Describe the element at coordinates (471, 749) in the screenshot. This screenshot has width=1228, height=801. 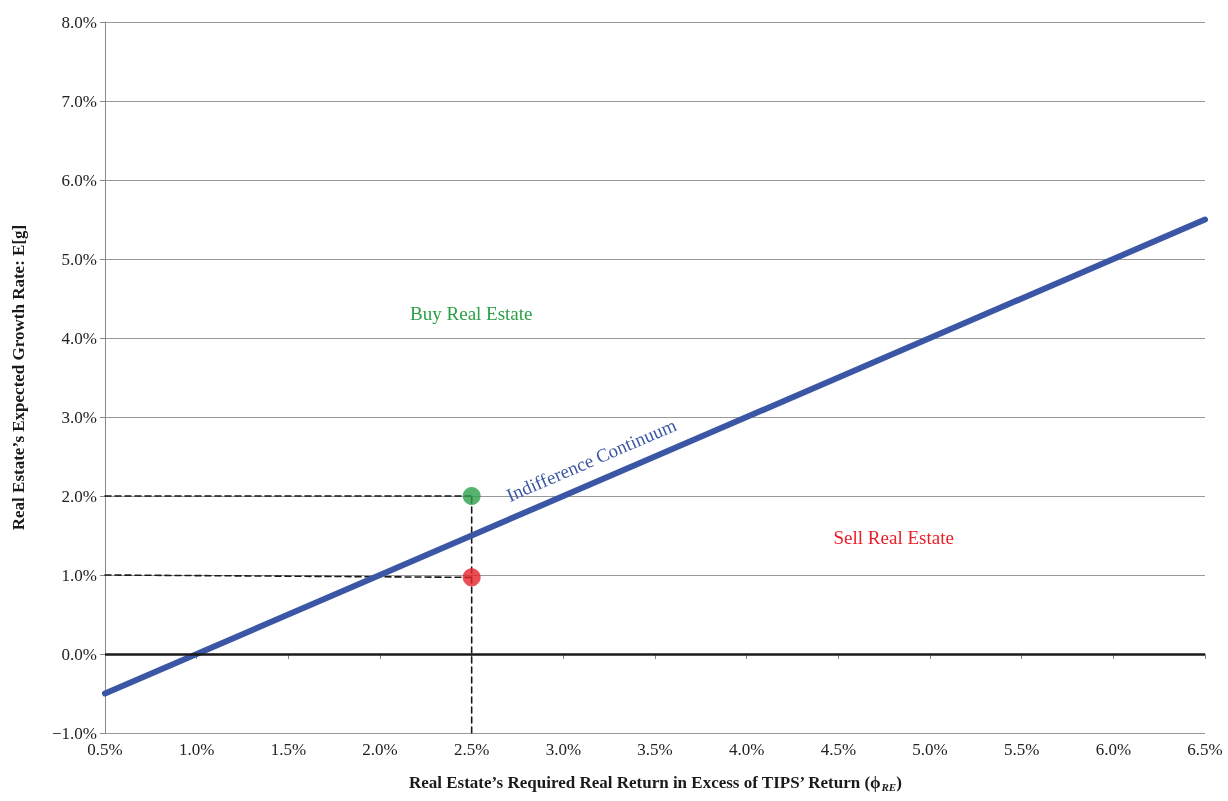
I see `x-tick-label: 2.5%` at that location.